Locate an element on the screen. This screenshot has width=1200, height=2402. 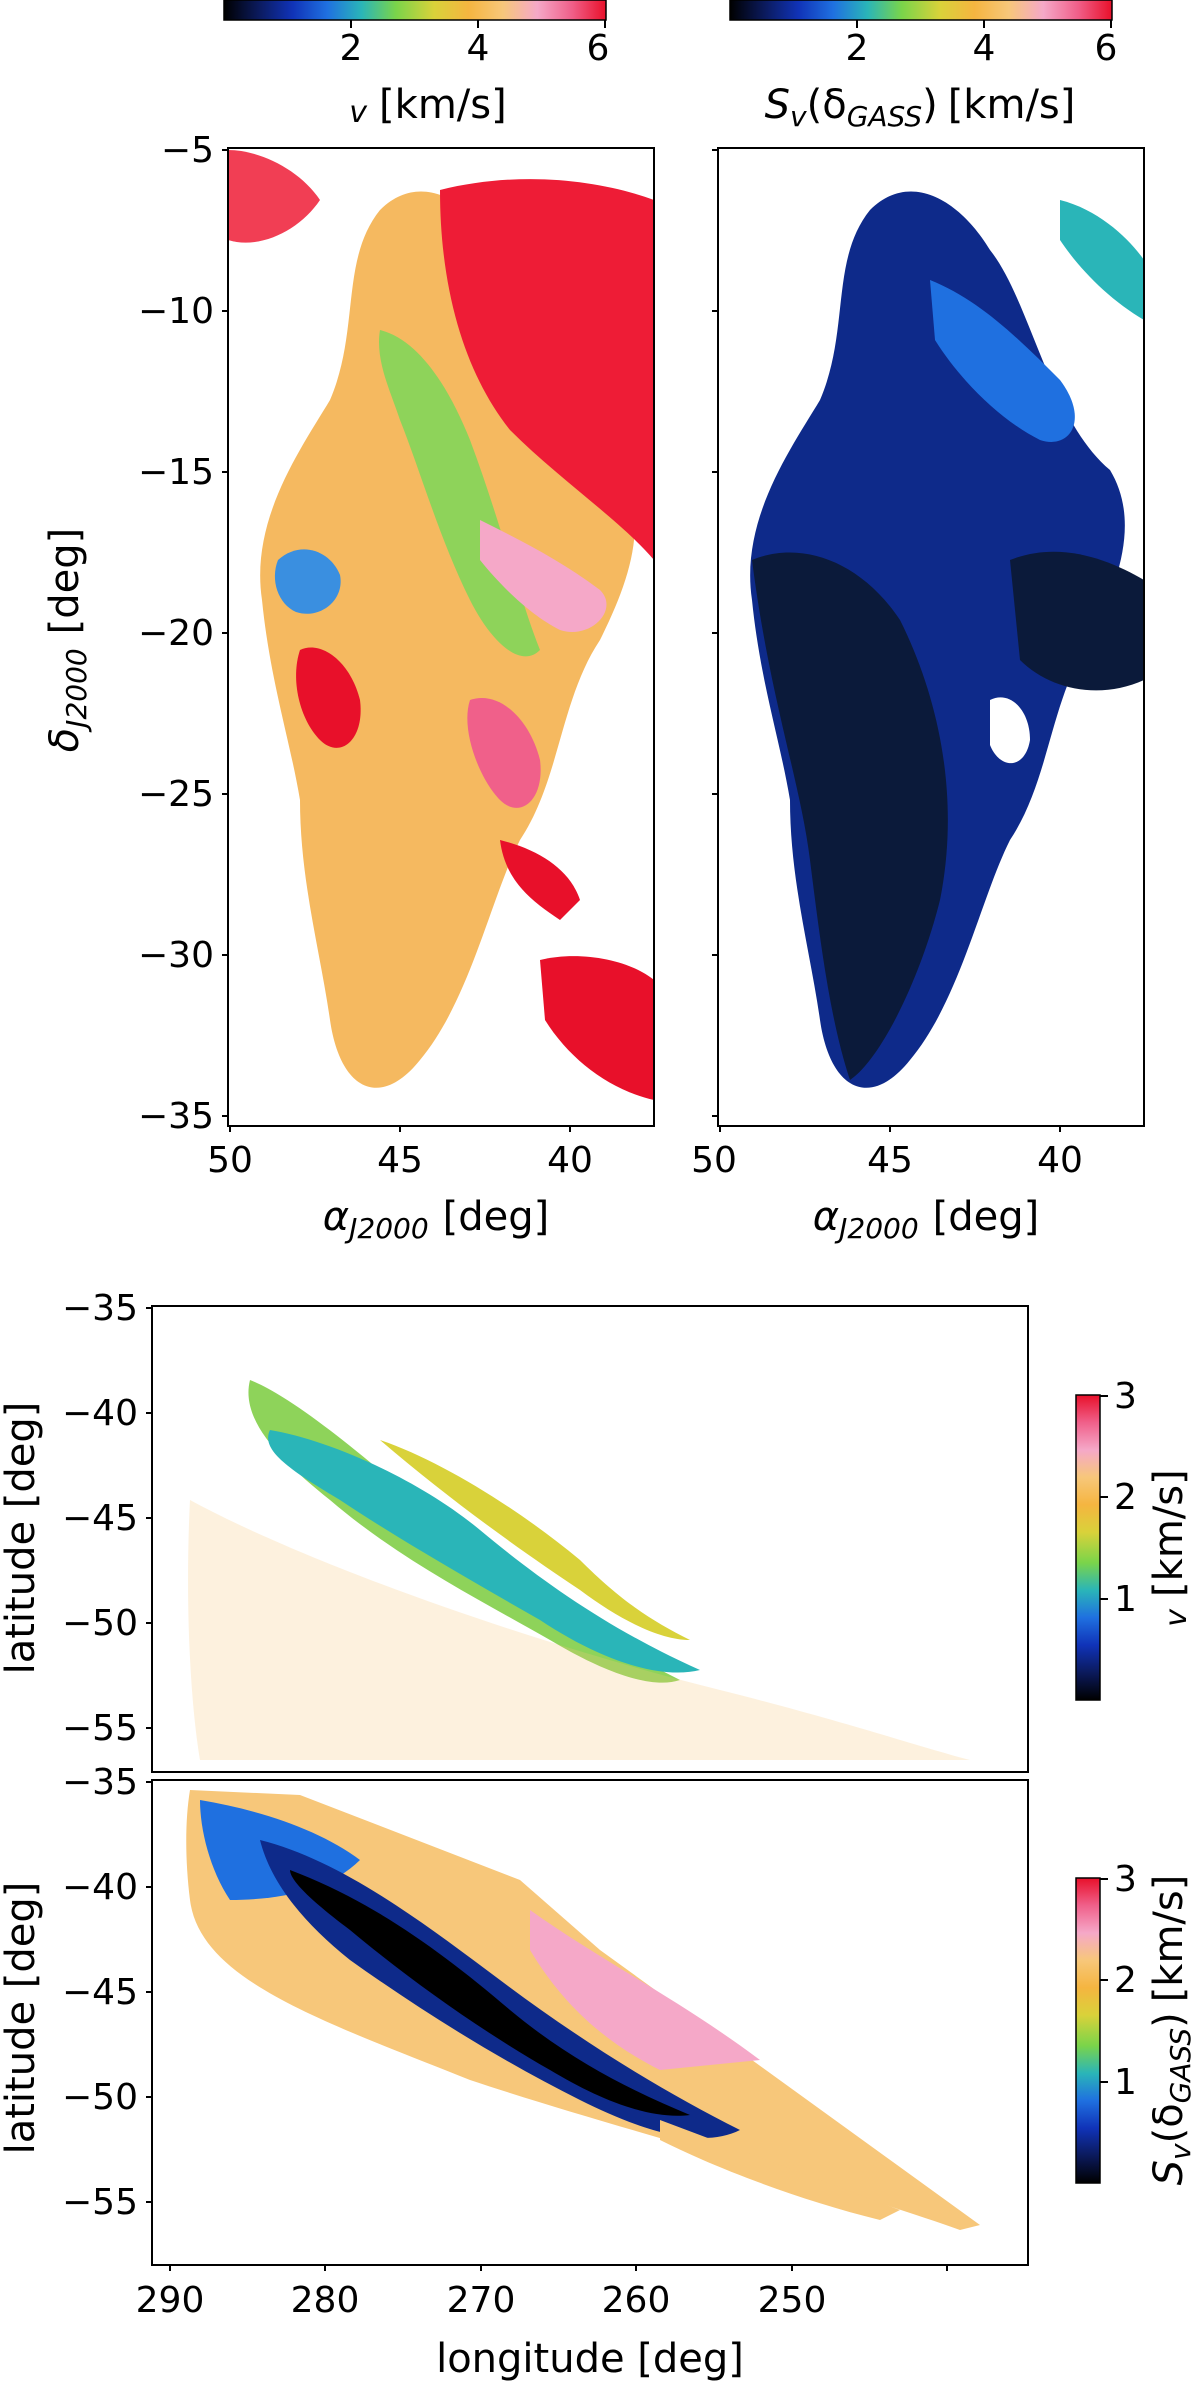
heatmap-dispersion-galactic is located at coordinates (583, 2010).